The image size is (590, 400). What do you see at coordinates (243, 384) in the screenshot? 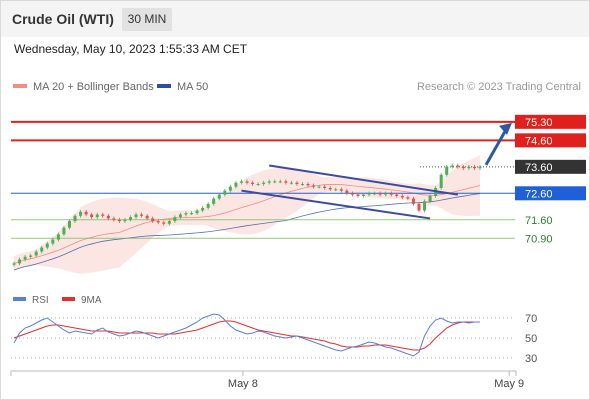
I see `x-tick-label: May 8` at bounding box center [243, 384].